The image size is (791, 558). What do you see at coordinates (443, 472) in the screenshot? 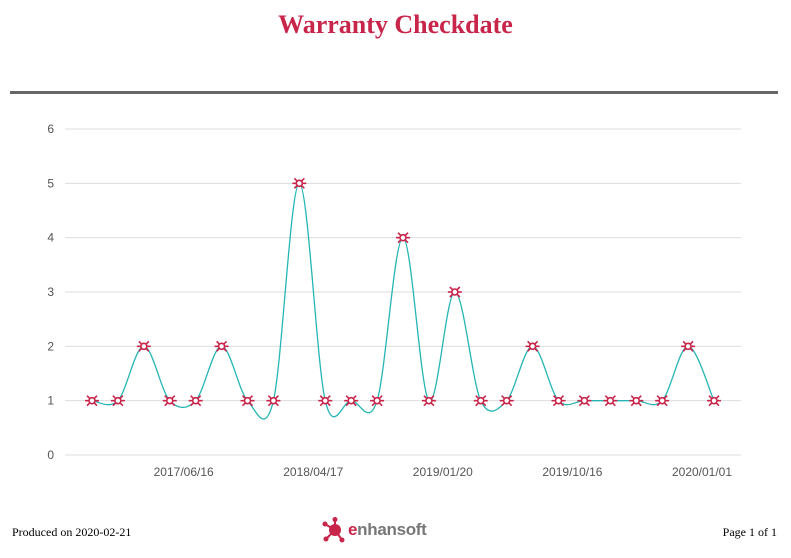
I see `x-tick-label: 2019/01/20` at bounding box center [443, 472].